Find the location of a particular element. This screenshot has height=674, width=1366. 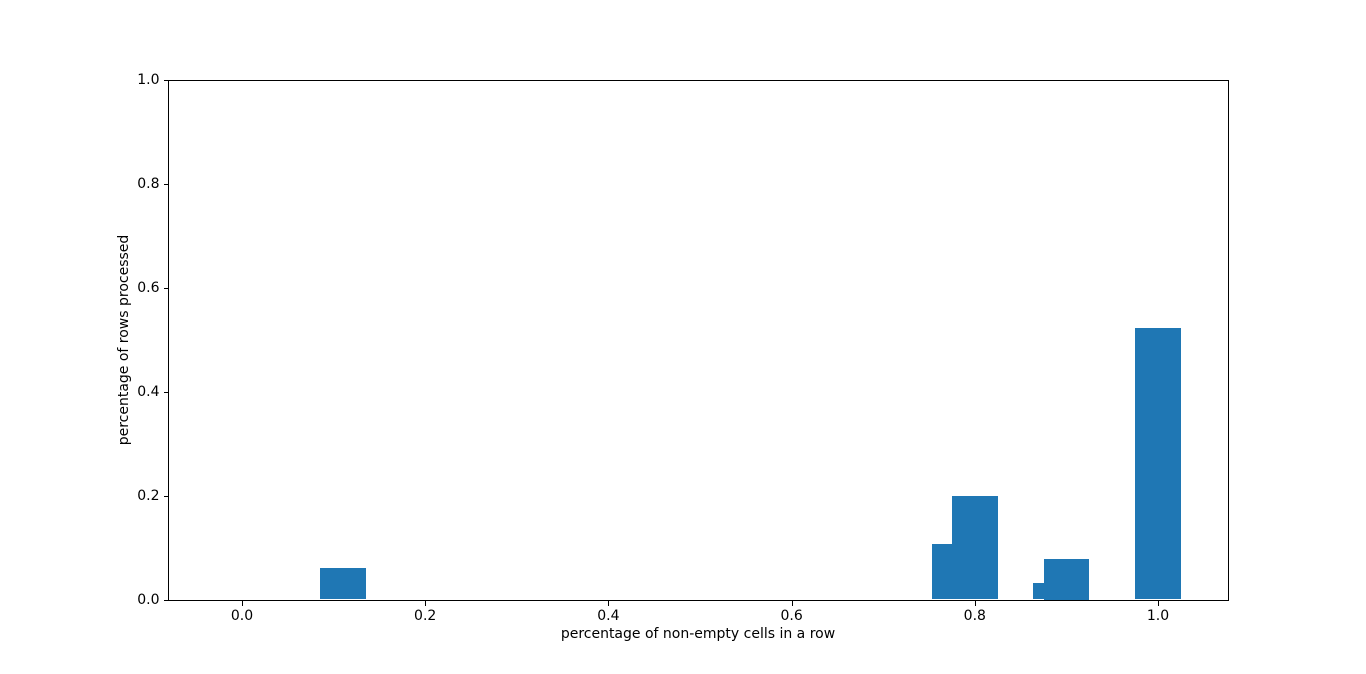

x-tick-label: 0.4 is located at coordinates (608, 615).